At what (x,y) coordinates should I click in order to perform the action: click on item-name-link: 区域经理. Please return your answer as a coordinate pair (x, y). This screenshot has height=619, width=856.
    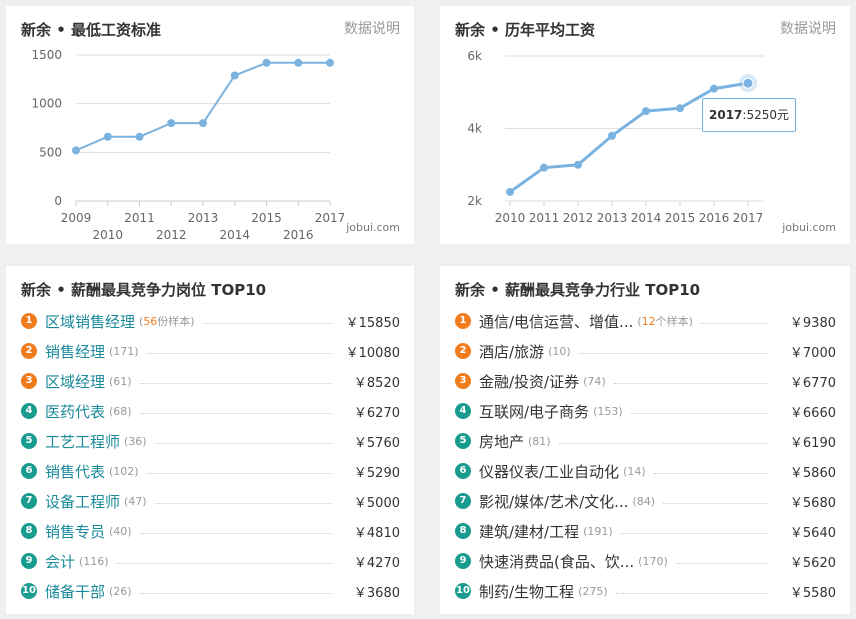
    Looking at the image, I should click on (75, 381).